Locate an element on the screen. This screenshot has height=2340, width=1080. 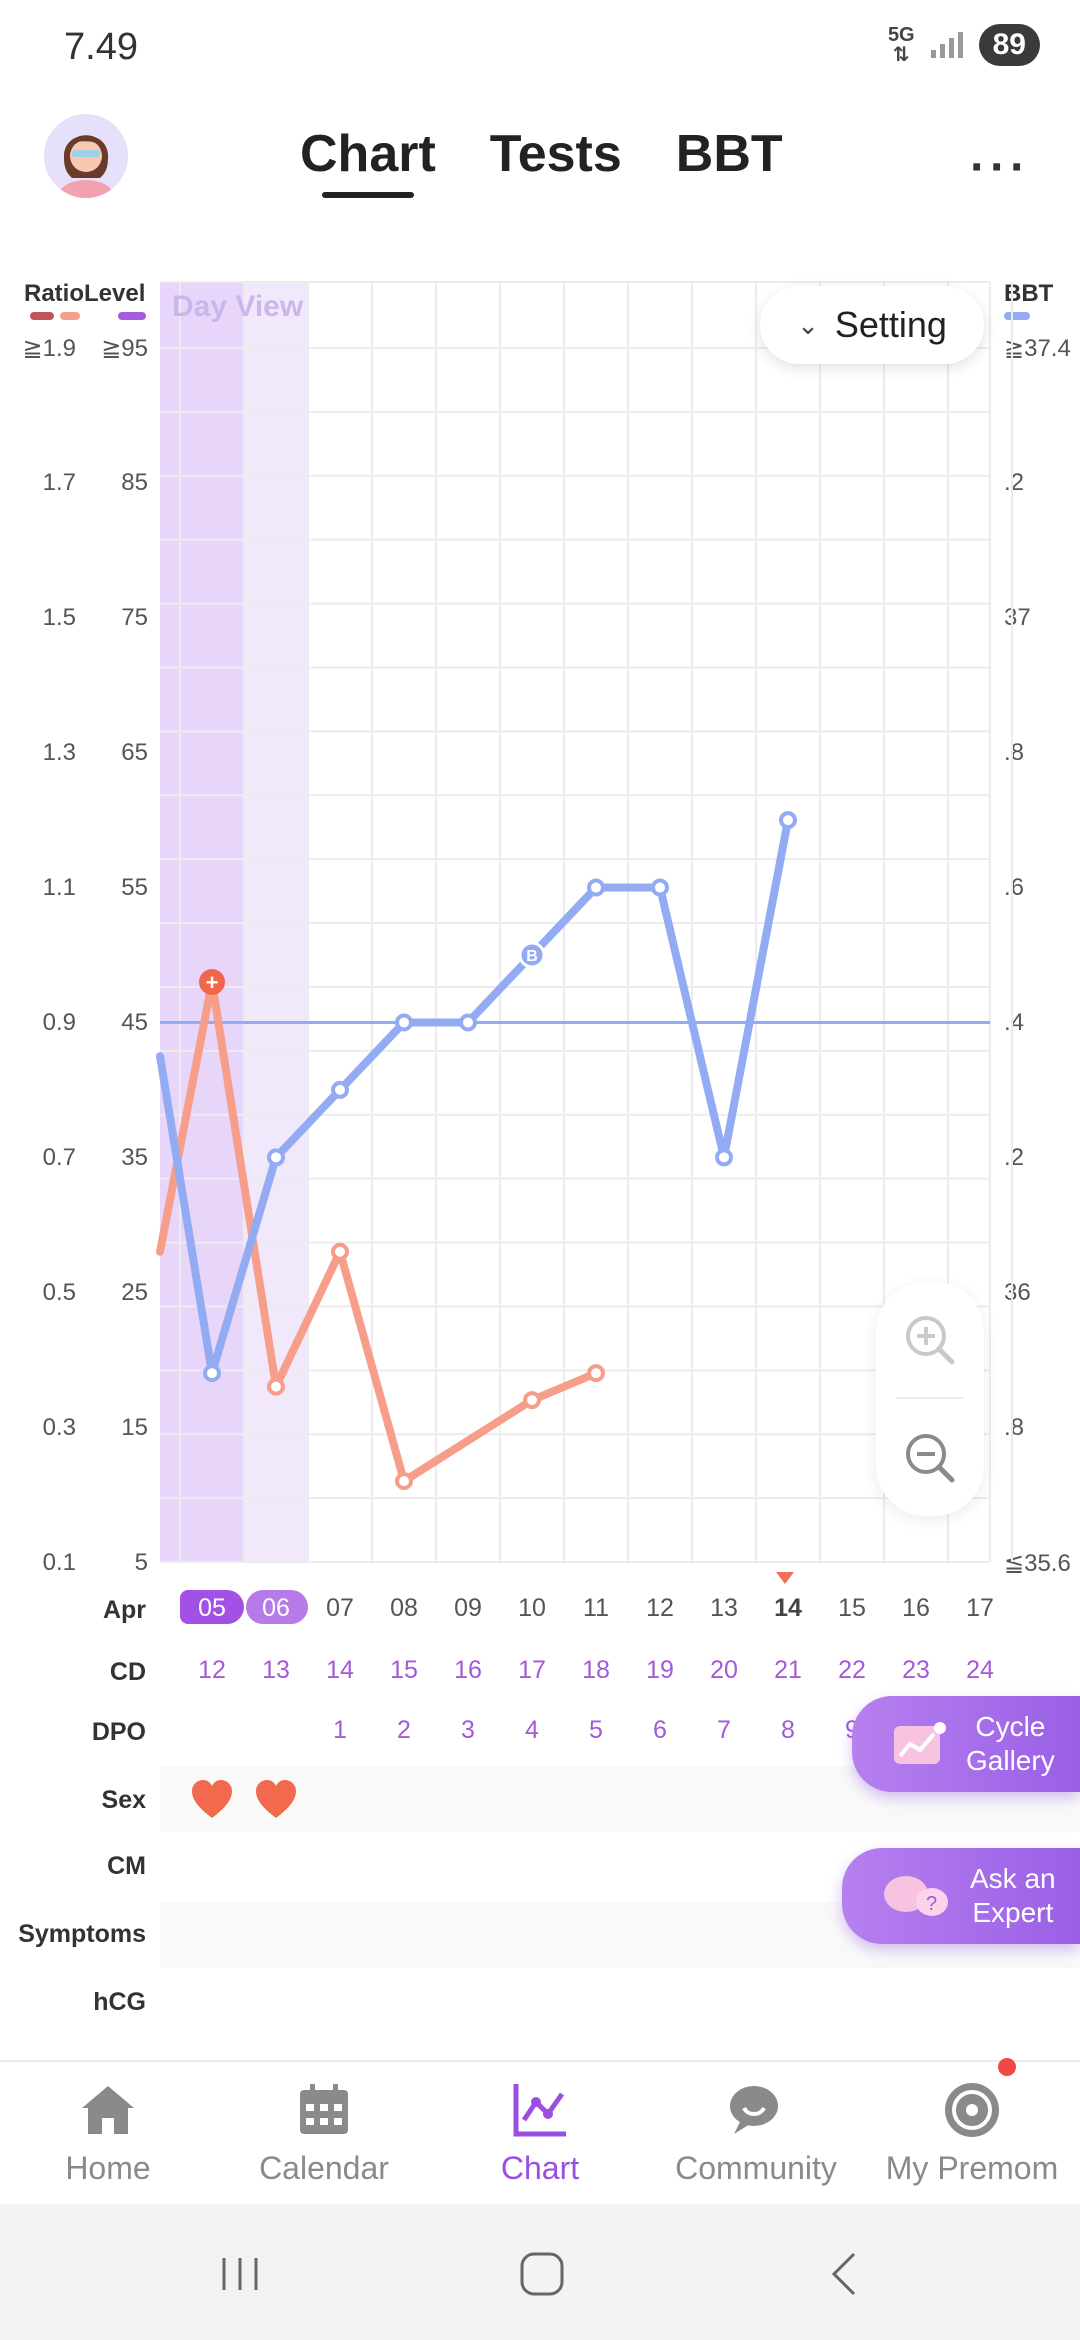
nav-community-label: Community is located at coordinates (756, 2168).